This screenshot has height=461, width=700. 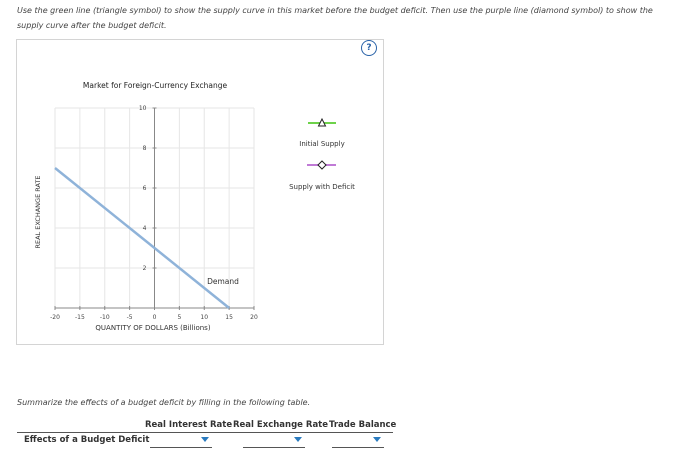 What do you see at coordinates (254, 317) in the screenshot?
I see `x-tick-label: 20` at bounding box center [254, 317].